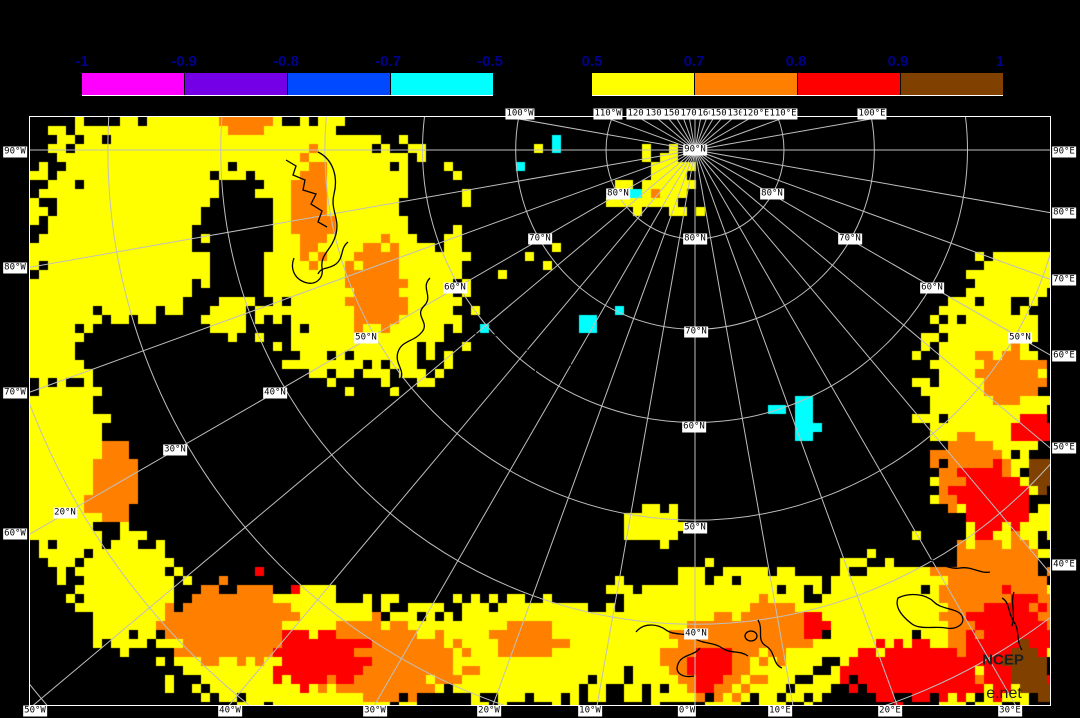 The image size is (1080, 718). Describe the element at coordinates (1064, 280) in the screenshot. I see `graticule-label: 70°E` at that location.